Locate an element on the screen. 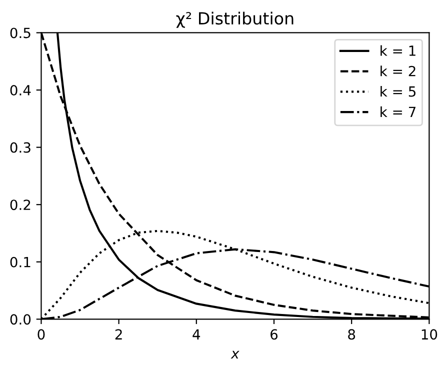 The height and width of the screenshot is (372, 448). legend-label: k = 1 is located at coordinates (398, 50).